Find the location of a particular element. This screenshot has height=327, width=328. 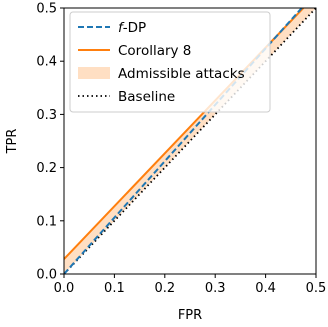

x-tick-label: 0.4 is located at coordinates (265, 288).